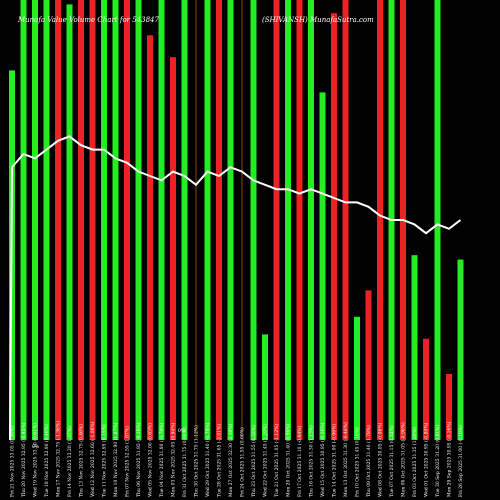  What do you see at coordinates (207, 459) in the screenshot?
I see `x-tick-label: Wed 29 Oct 2025 31.40 (-0.79%)` at bounding box center [207, 459].